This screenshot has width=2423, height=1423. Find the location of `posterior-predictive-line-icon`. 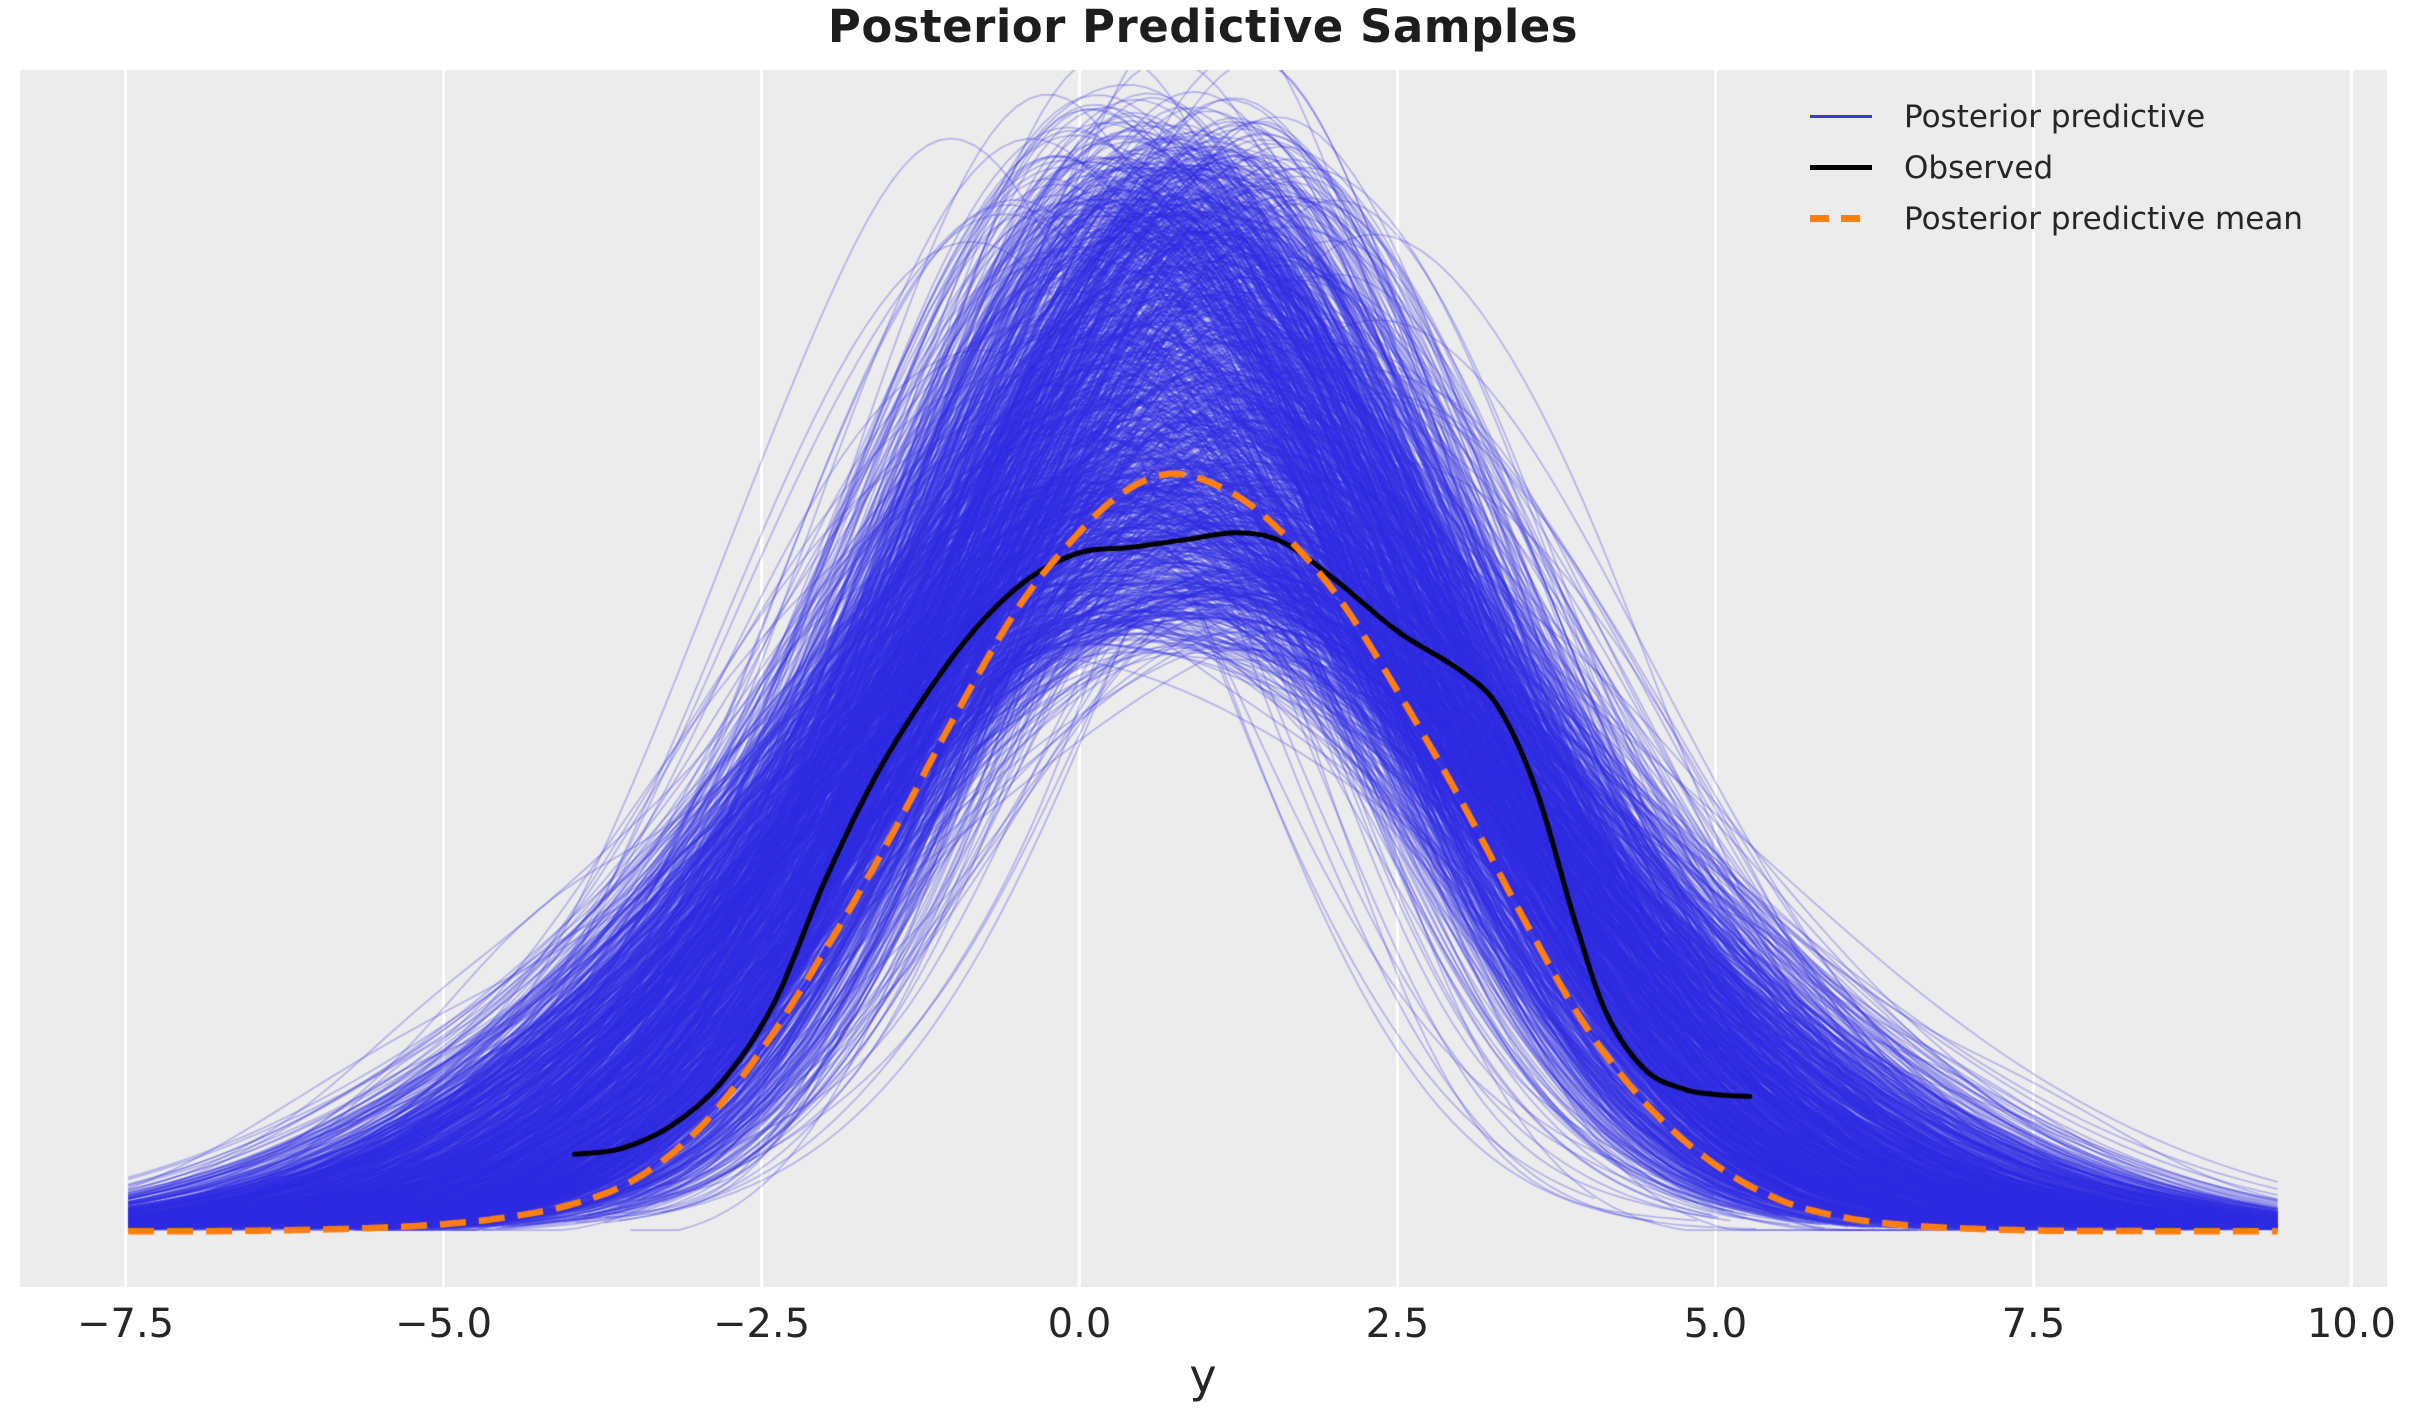

posterior-predictive-line-icon is located at coordinates (1841, 116).